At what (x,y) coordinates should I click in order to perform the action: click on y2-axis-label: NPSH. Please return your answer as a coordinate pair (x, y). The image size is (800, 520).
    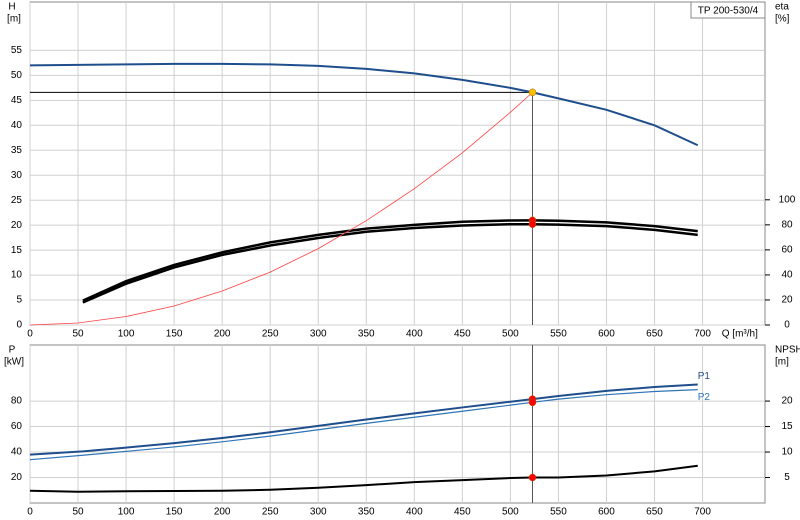
    Looking at the image, I should click on (787, 350).